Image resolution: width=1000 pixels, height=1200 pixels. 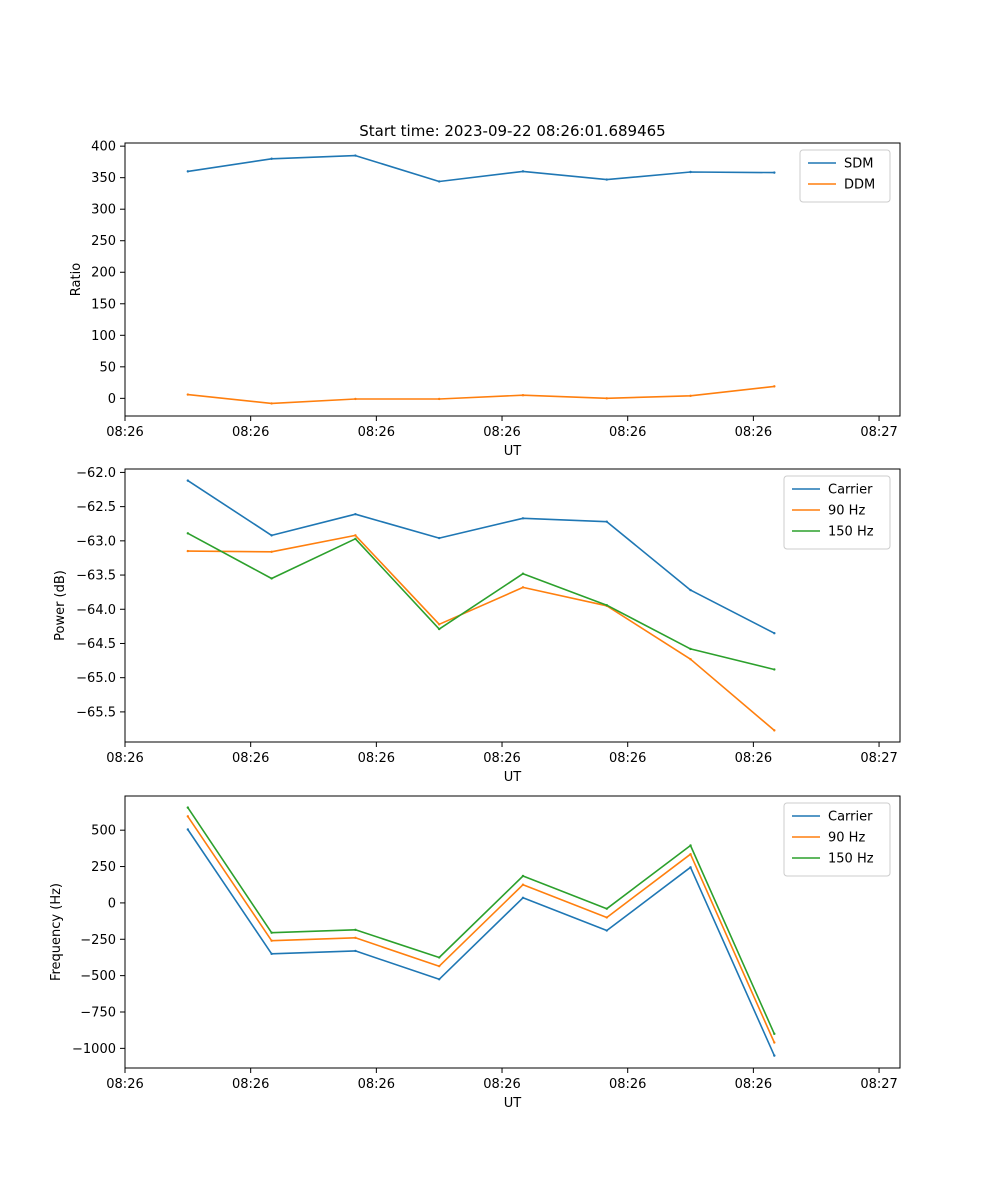 I want to click on y-tick-label: 250, so click(x=103, y=867).